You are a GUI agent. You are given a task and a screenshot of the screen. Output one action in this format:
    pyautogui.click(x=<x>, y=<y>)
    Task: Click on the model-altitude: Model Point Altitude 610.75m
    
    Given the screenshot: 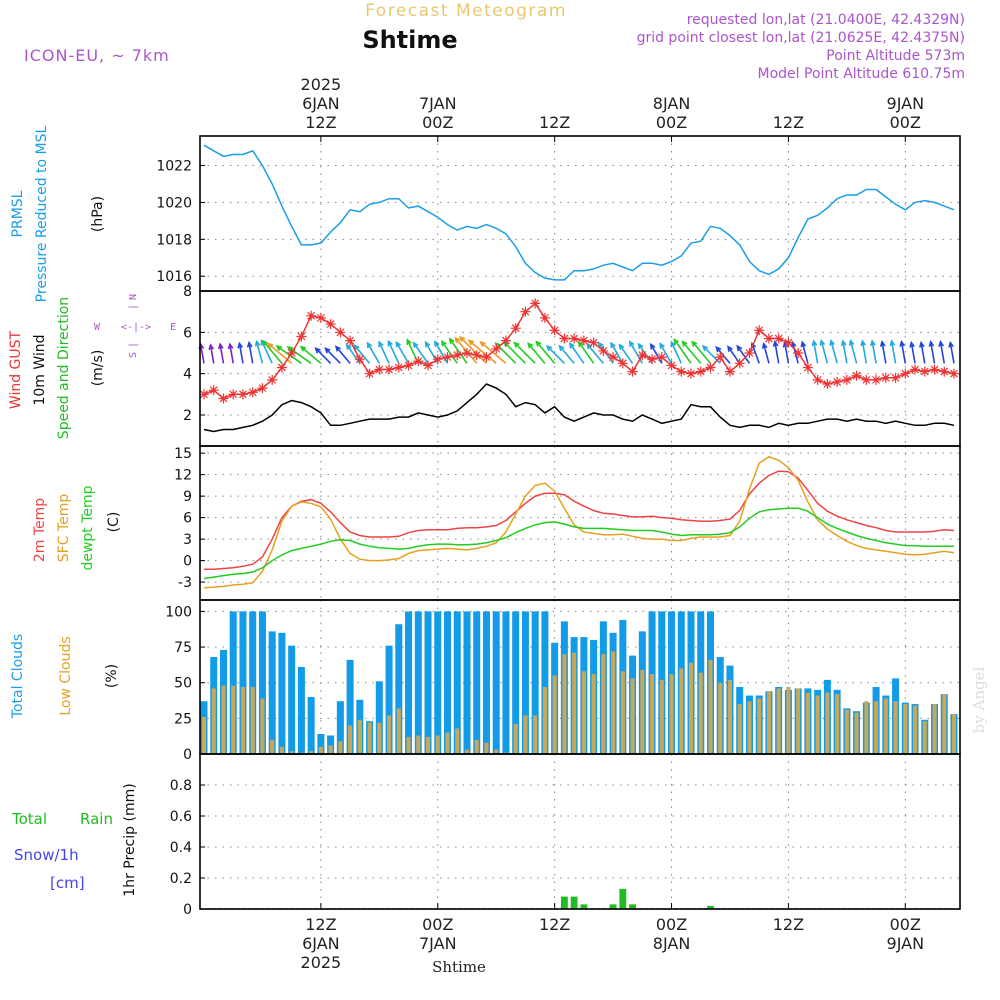 What is the action you would take?
    pyautogui.click(x=861, y=74)
    